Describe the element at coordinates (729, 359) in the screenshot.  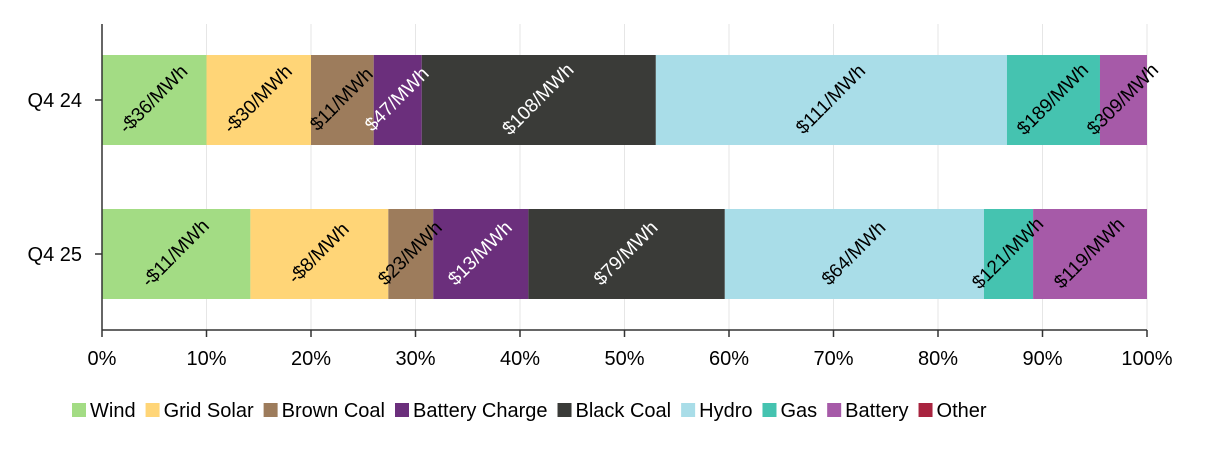
I see `x-tick-label: 60%` at that location.